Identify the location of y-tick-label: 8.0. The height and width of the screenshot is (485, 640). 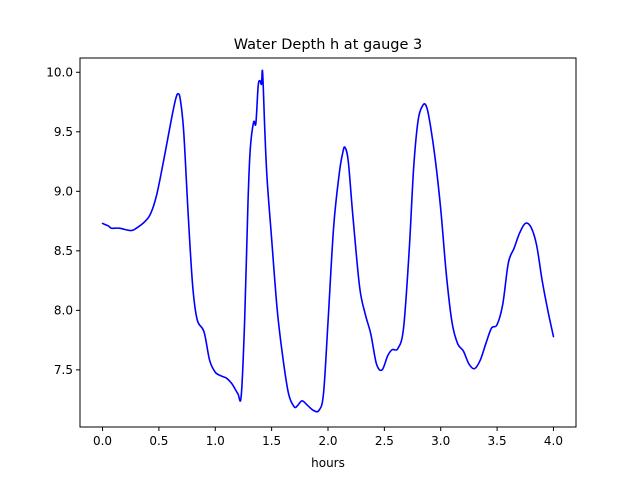
(63, 310).